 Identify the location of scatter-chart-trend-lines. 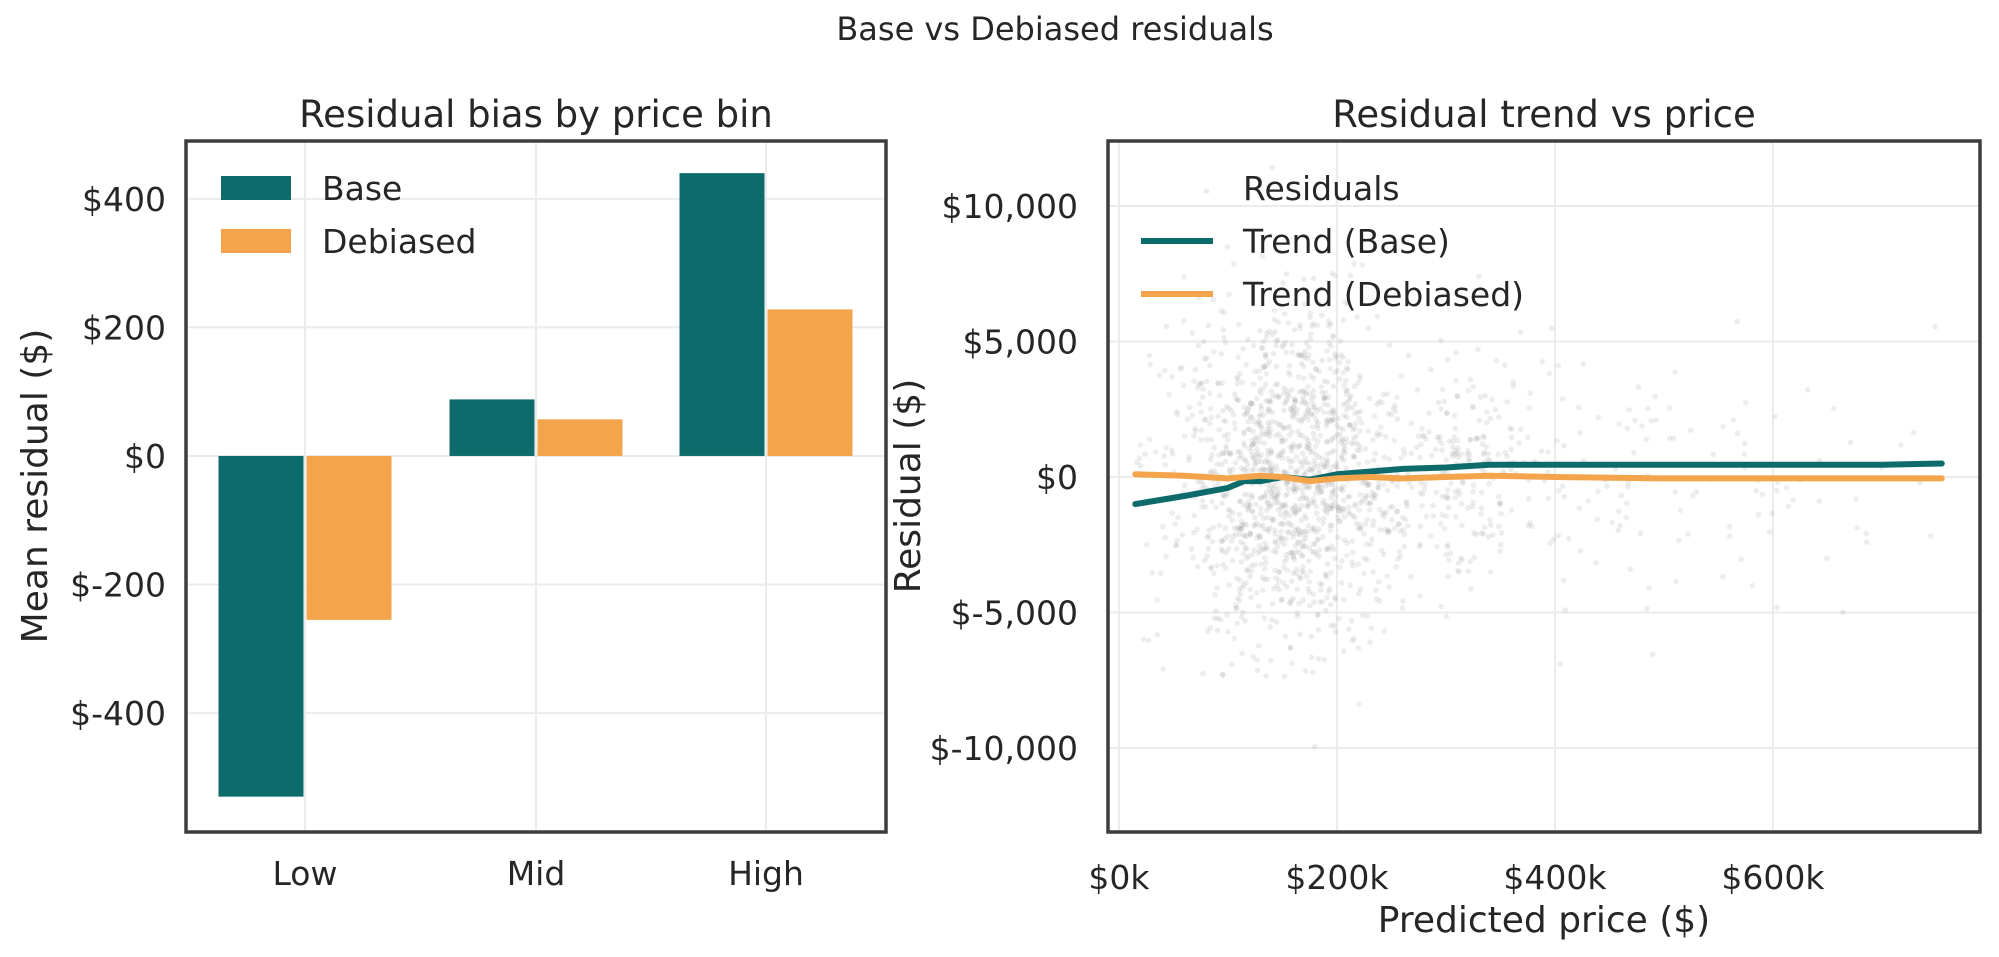
(1538, 484).